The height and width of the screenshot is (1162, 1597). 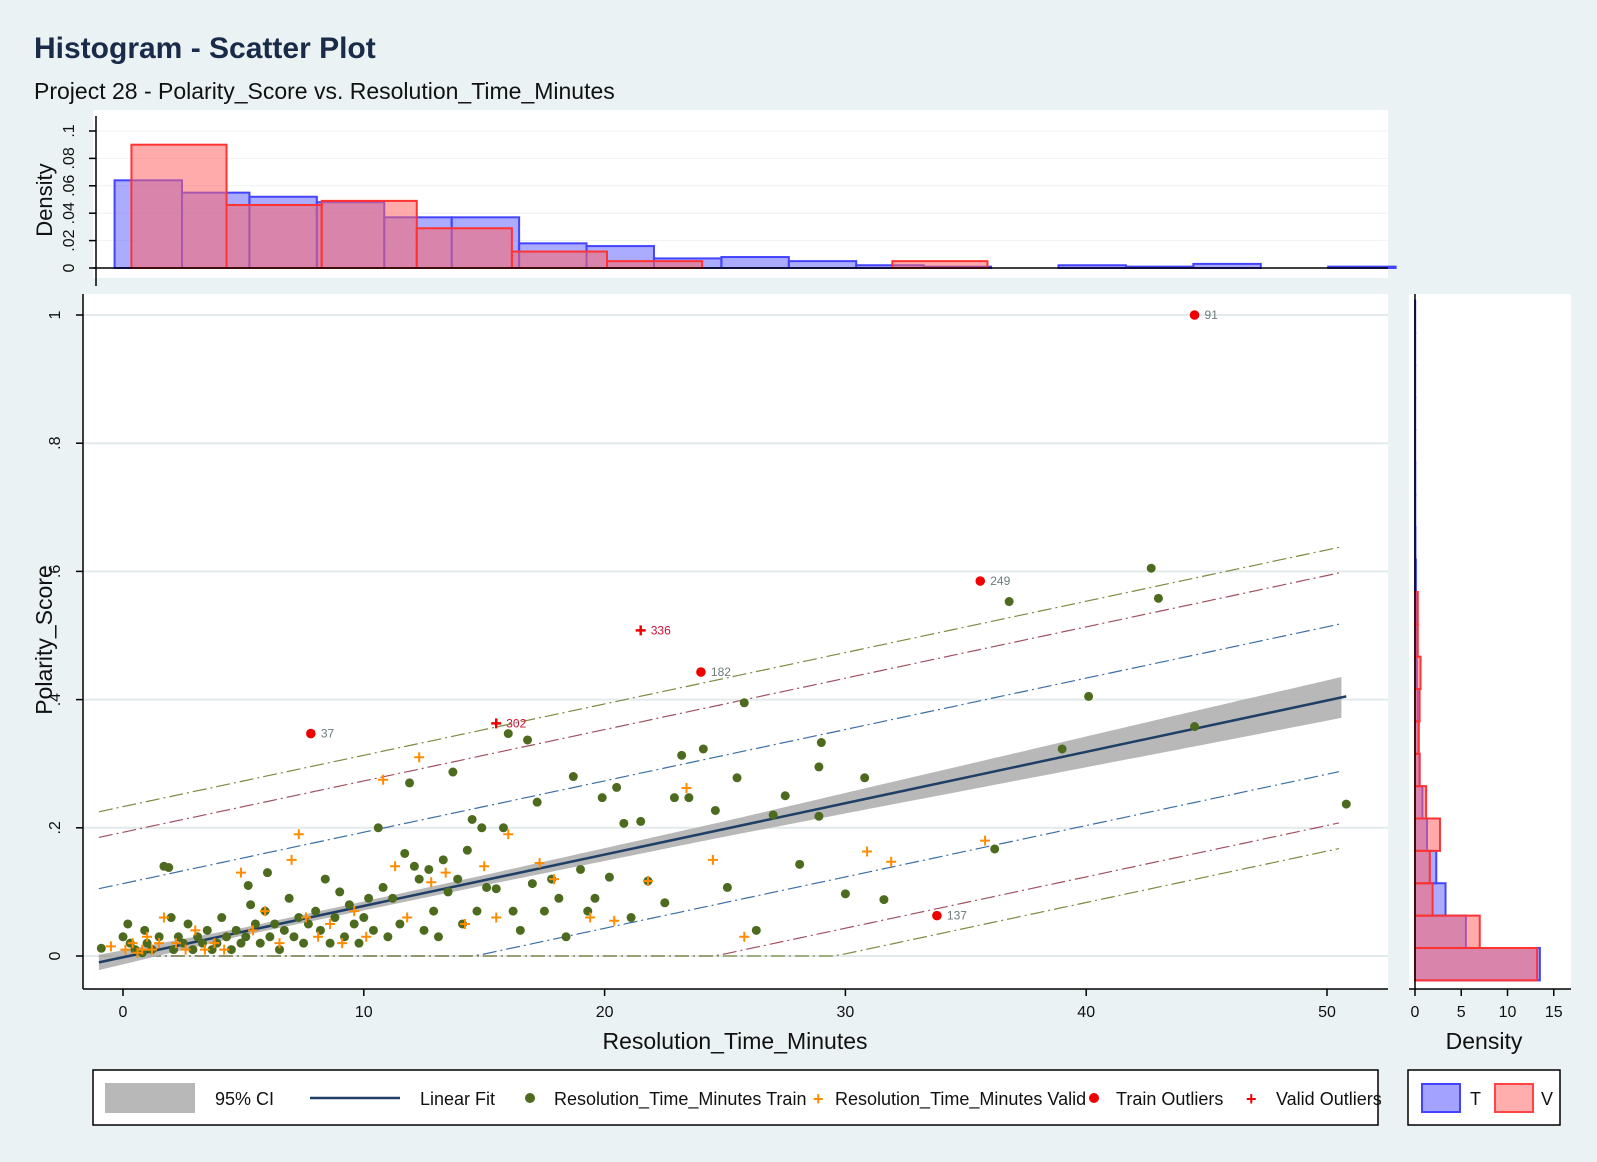 What do you see at coordinates (735, 1097) in the screenshot?
I see `legend-box` at bounding box center [735, 1097].